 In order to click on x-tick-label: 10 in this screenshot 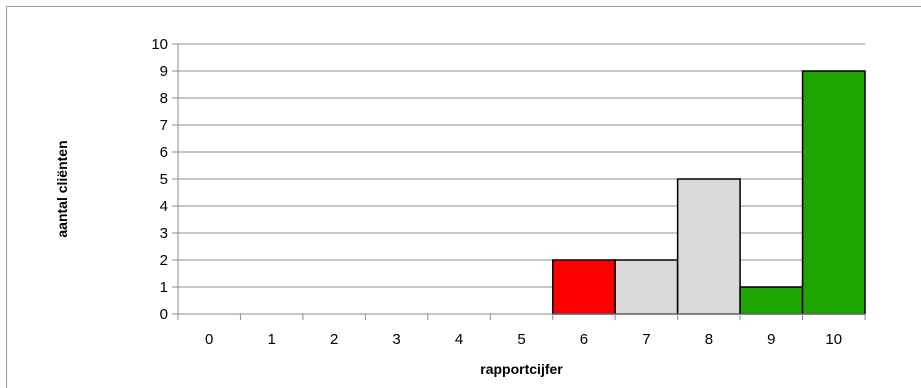, I will do `click(833, 339)`.